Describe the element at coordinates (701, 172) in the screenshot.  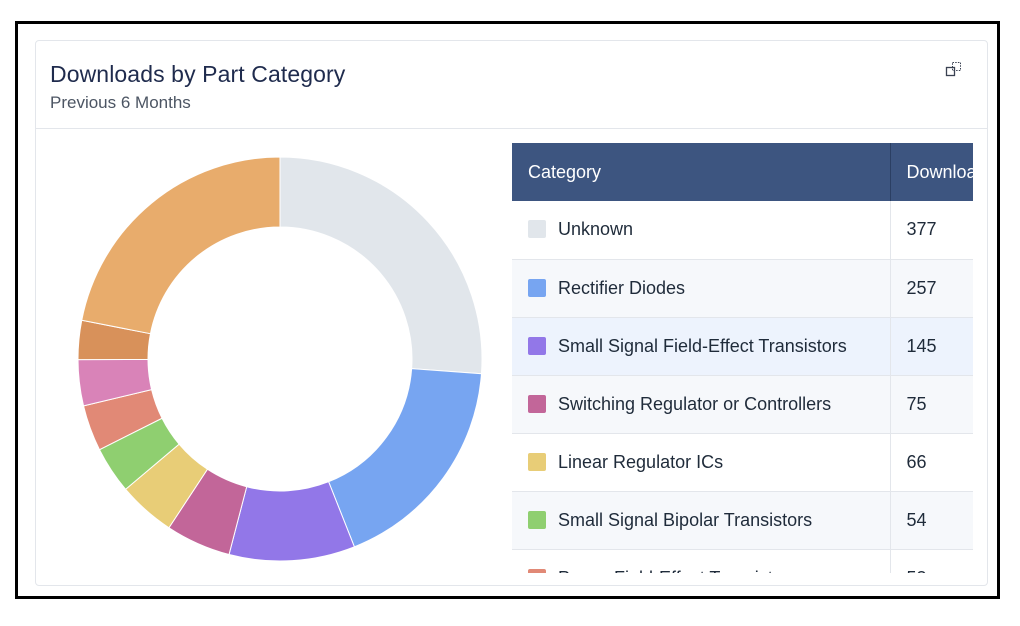
I see `column-header-category: Category` at that location.